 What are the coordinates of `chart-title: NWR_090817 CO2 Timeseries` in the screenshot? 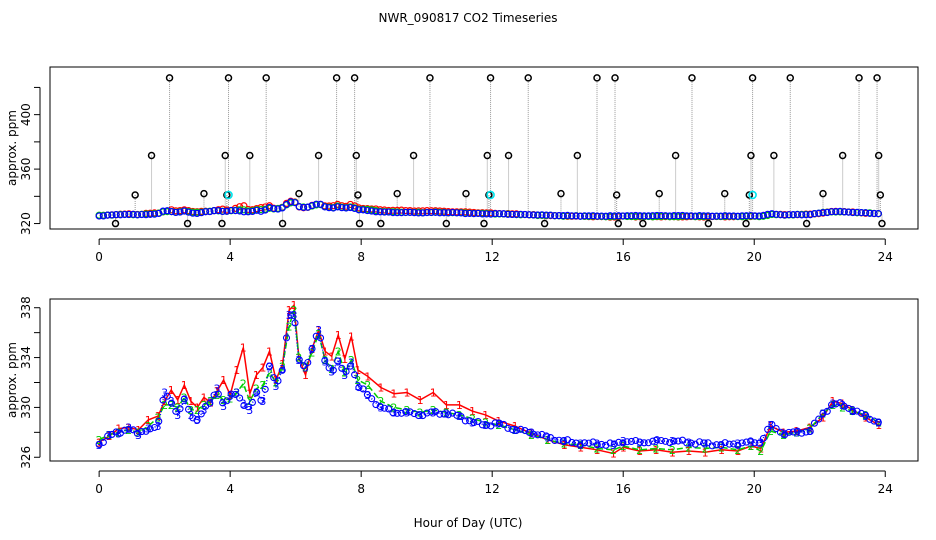 It's located at (468, 18).